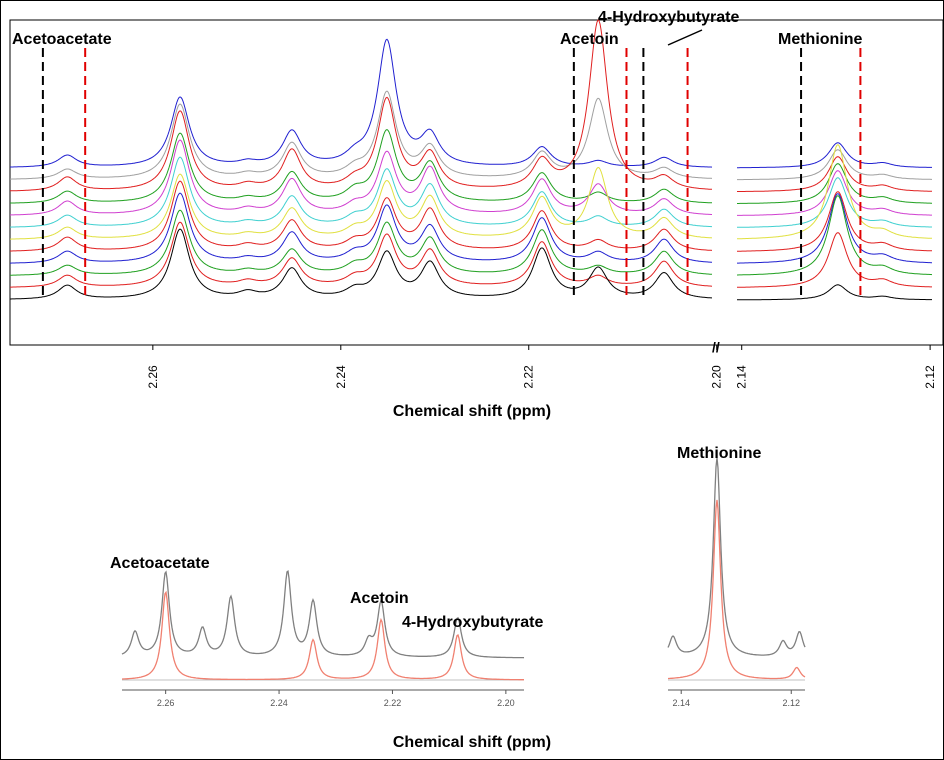 The image size is (944, 760). Describe the element at coordinates (472, 622) in the screenshot. I see `peak-label: 4-Hydroxybutyrate` at that location.